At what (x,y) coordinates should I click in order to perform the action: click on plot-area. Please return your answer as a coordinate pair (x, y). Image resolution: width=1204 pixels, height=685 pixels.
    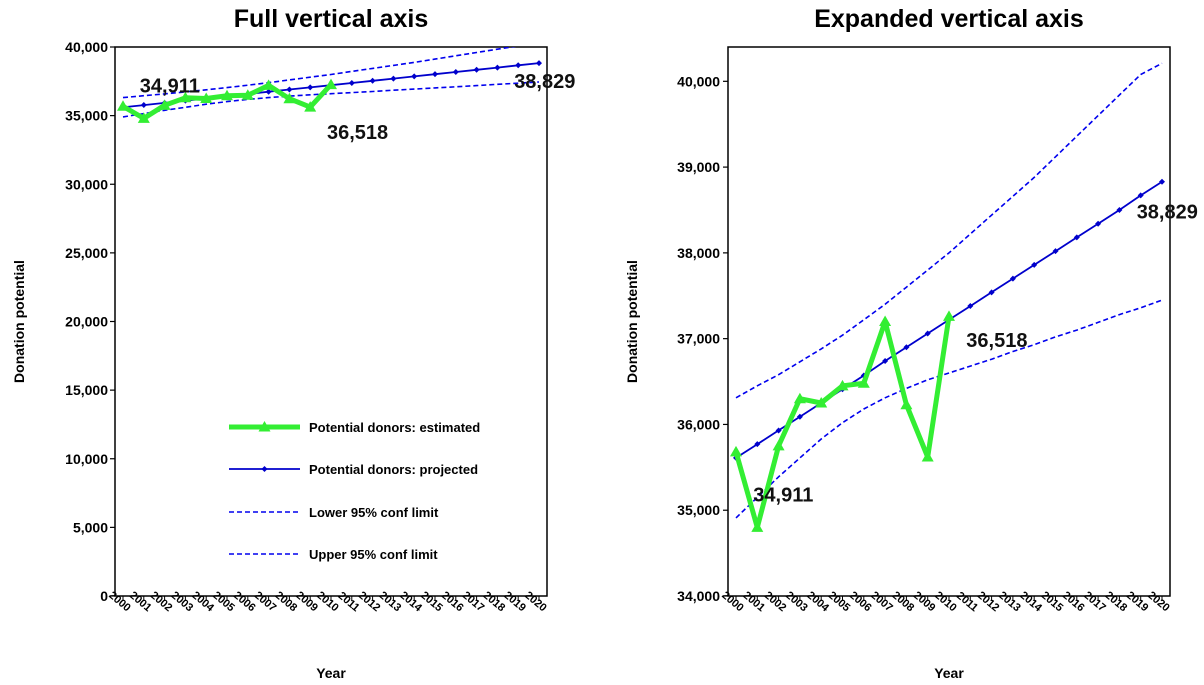
    Looking at the image, I should click on (329, 85).